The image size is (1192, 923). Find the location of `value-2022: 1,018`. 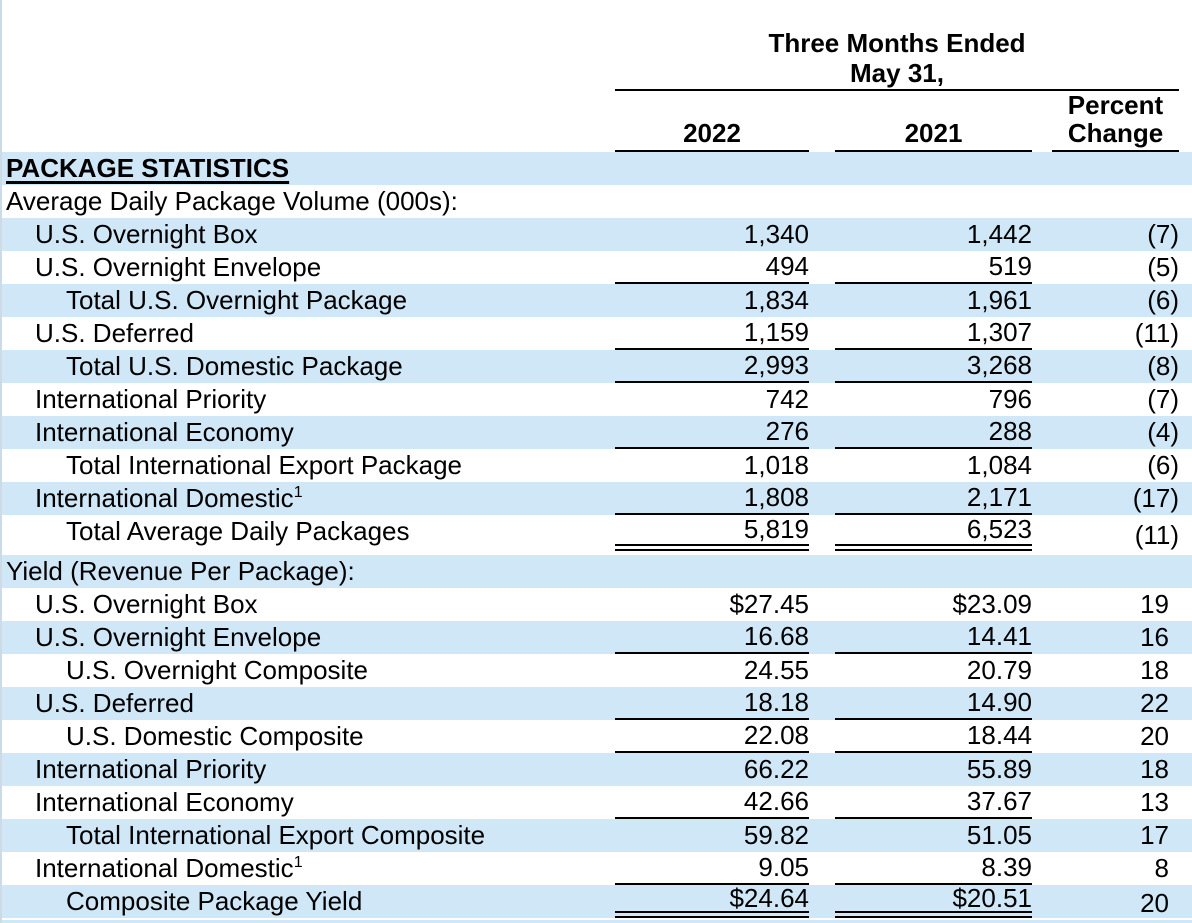

value-2022: 1,018 is located at coordinates (776, 465).